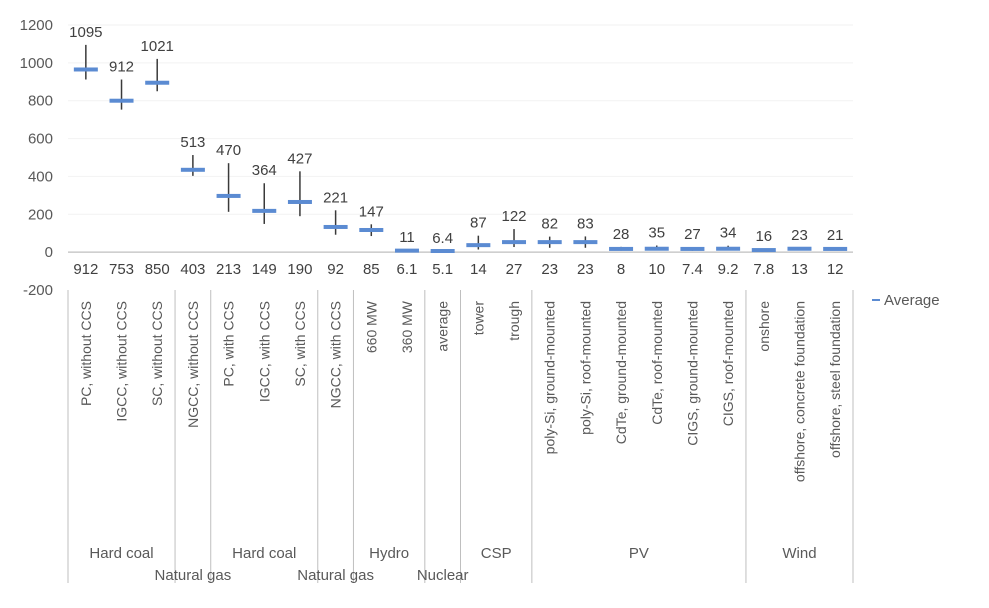 This screenshot has width=989, height=608. Describe the element at coordinates (442, 269) in the screenshot. I see `low-value-label: 5.1` at that location.